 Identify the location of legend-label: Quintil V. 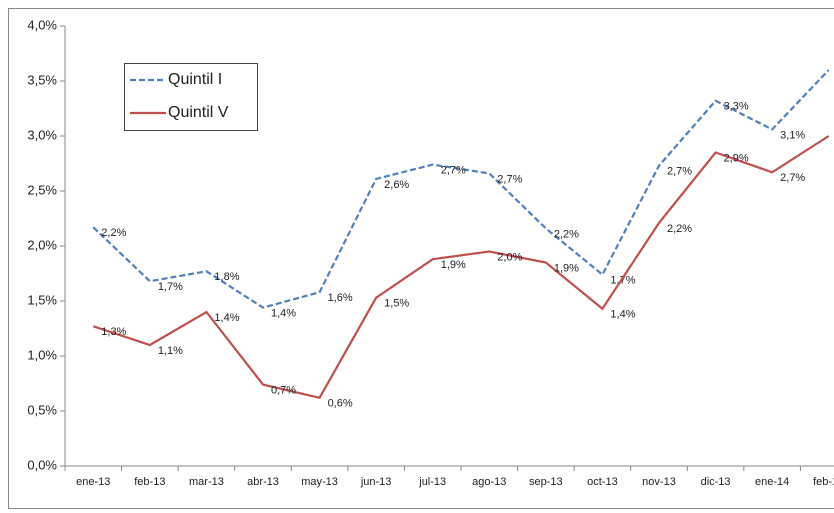
(198, 112).